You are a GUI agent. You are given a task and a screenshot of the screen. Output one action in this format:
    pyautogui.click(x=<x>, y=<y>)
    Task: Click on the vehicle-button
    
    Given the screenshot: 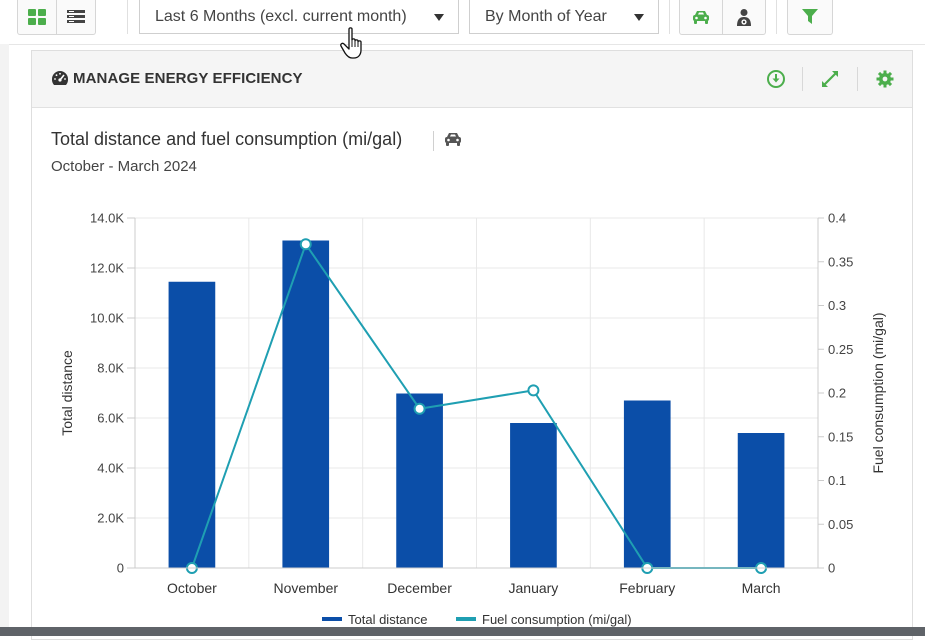 What is the action you would take?
    pyautogui.click(x=701, y=17)
    